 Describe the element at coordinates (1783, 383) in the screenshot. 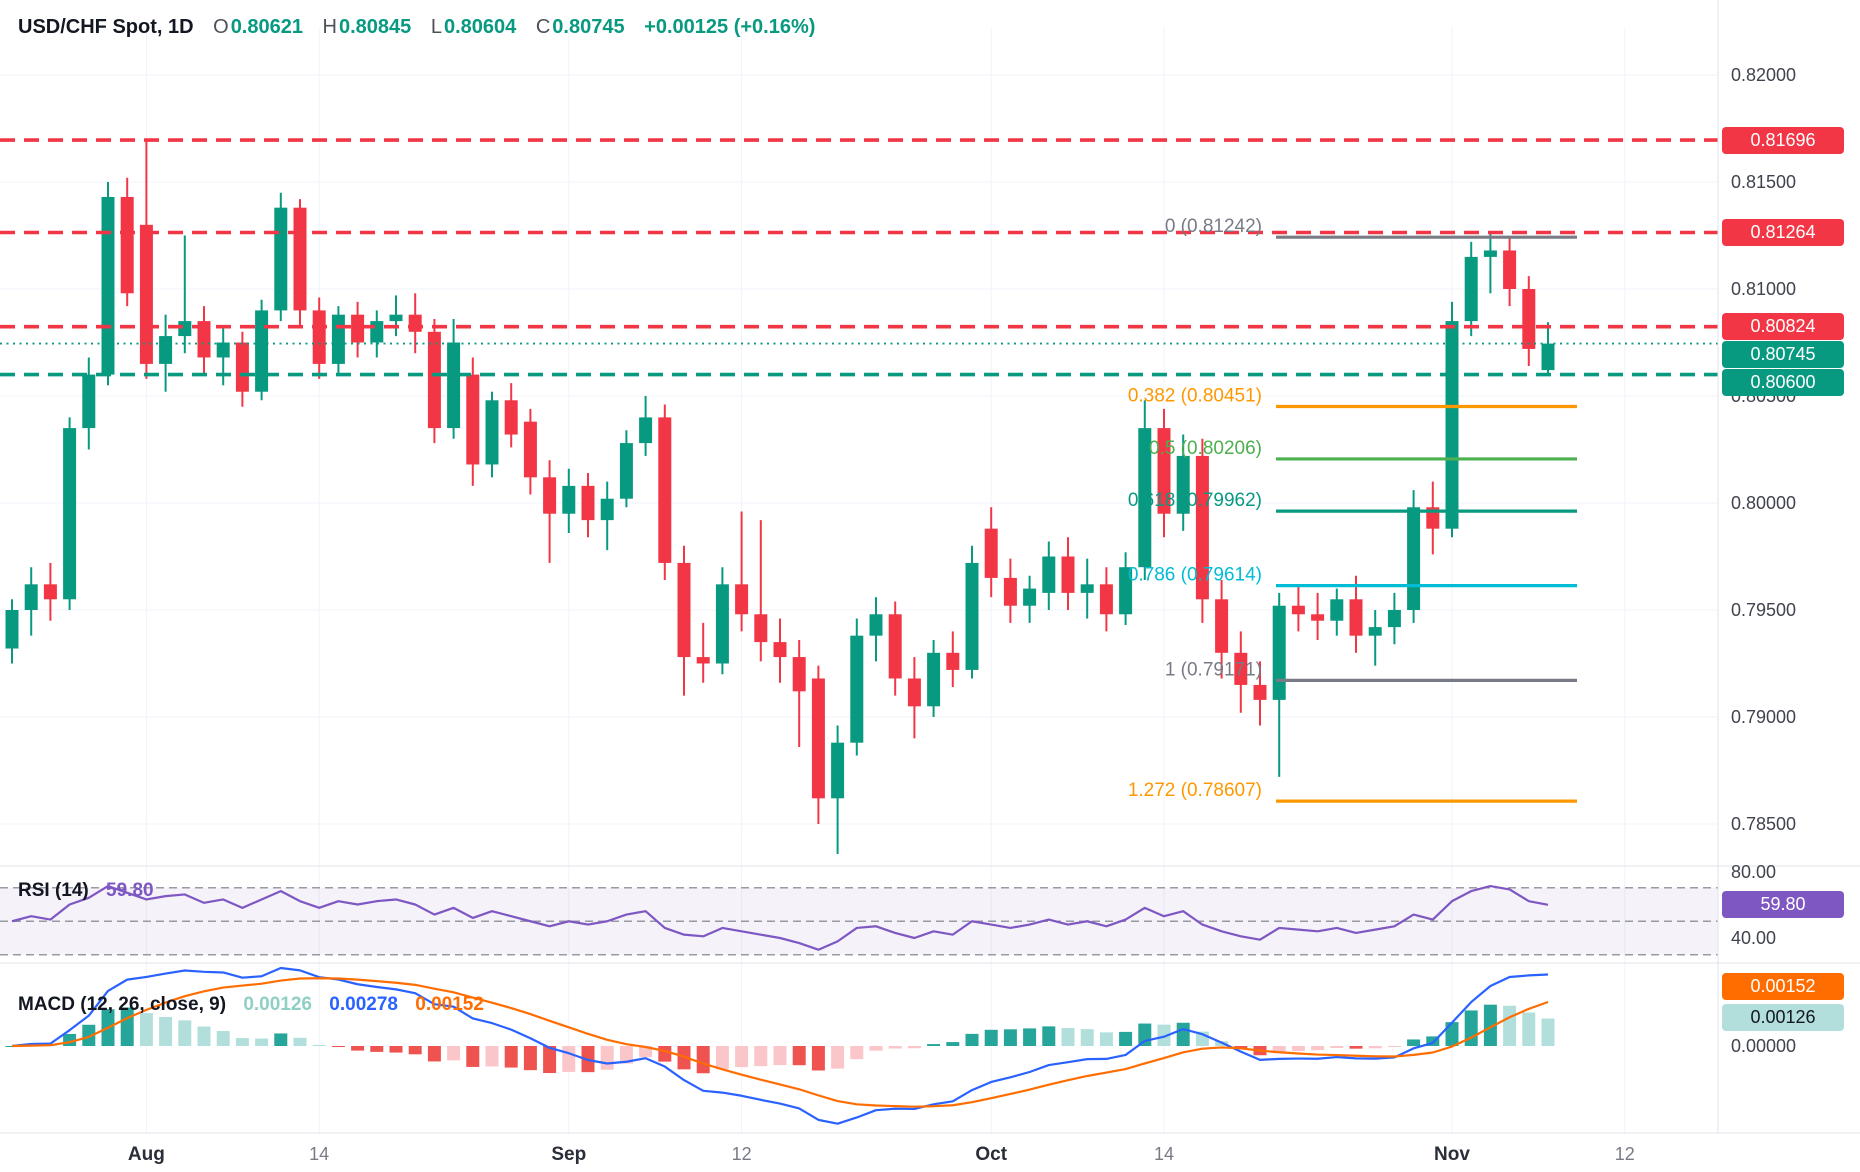

I see `axis-price-badge: 0.80600` at that location.